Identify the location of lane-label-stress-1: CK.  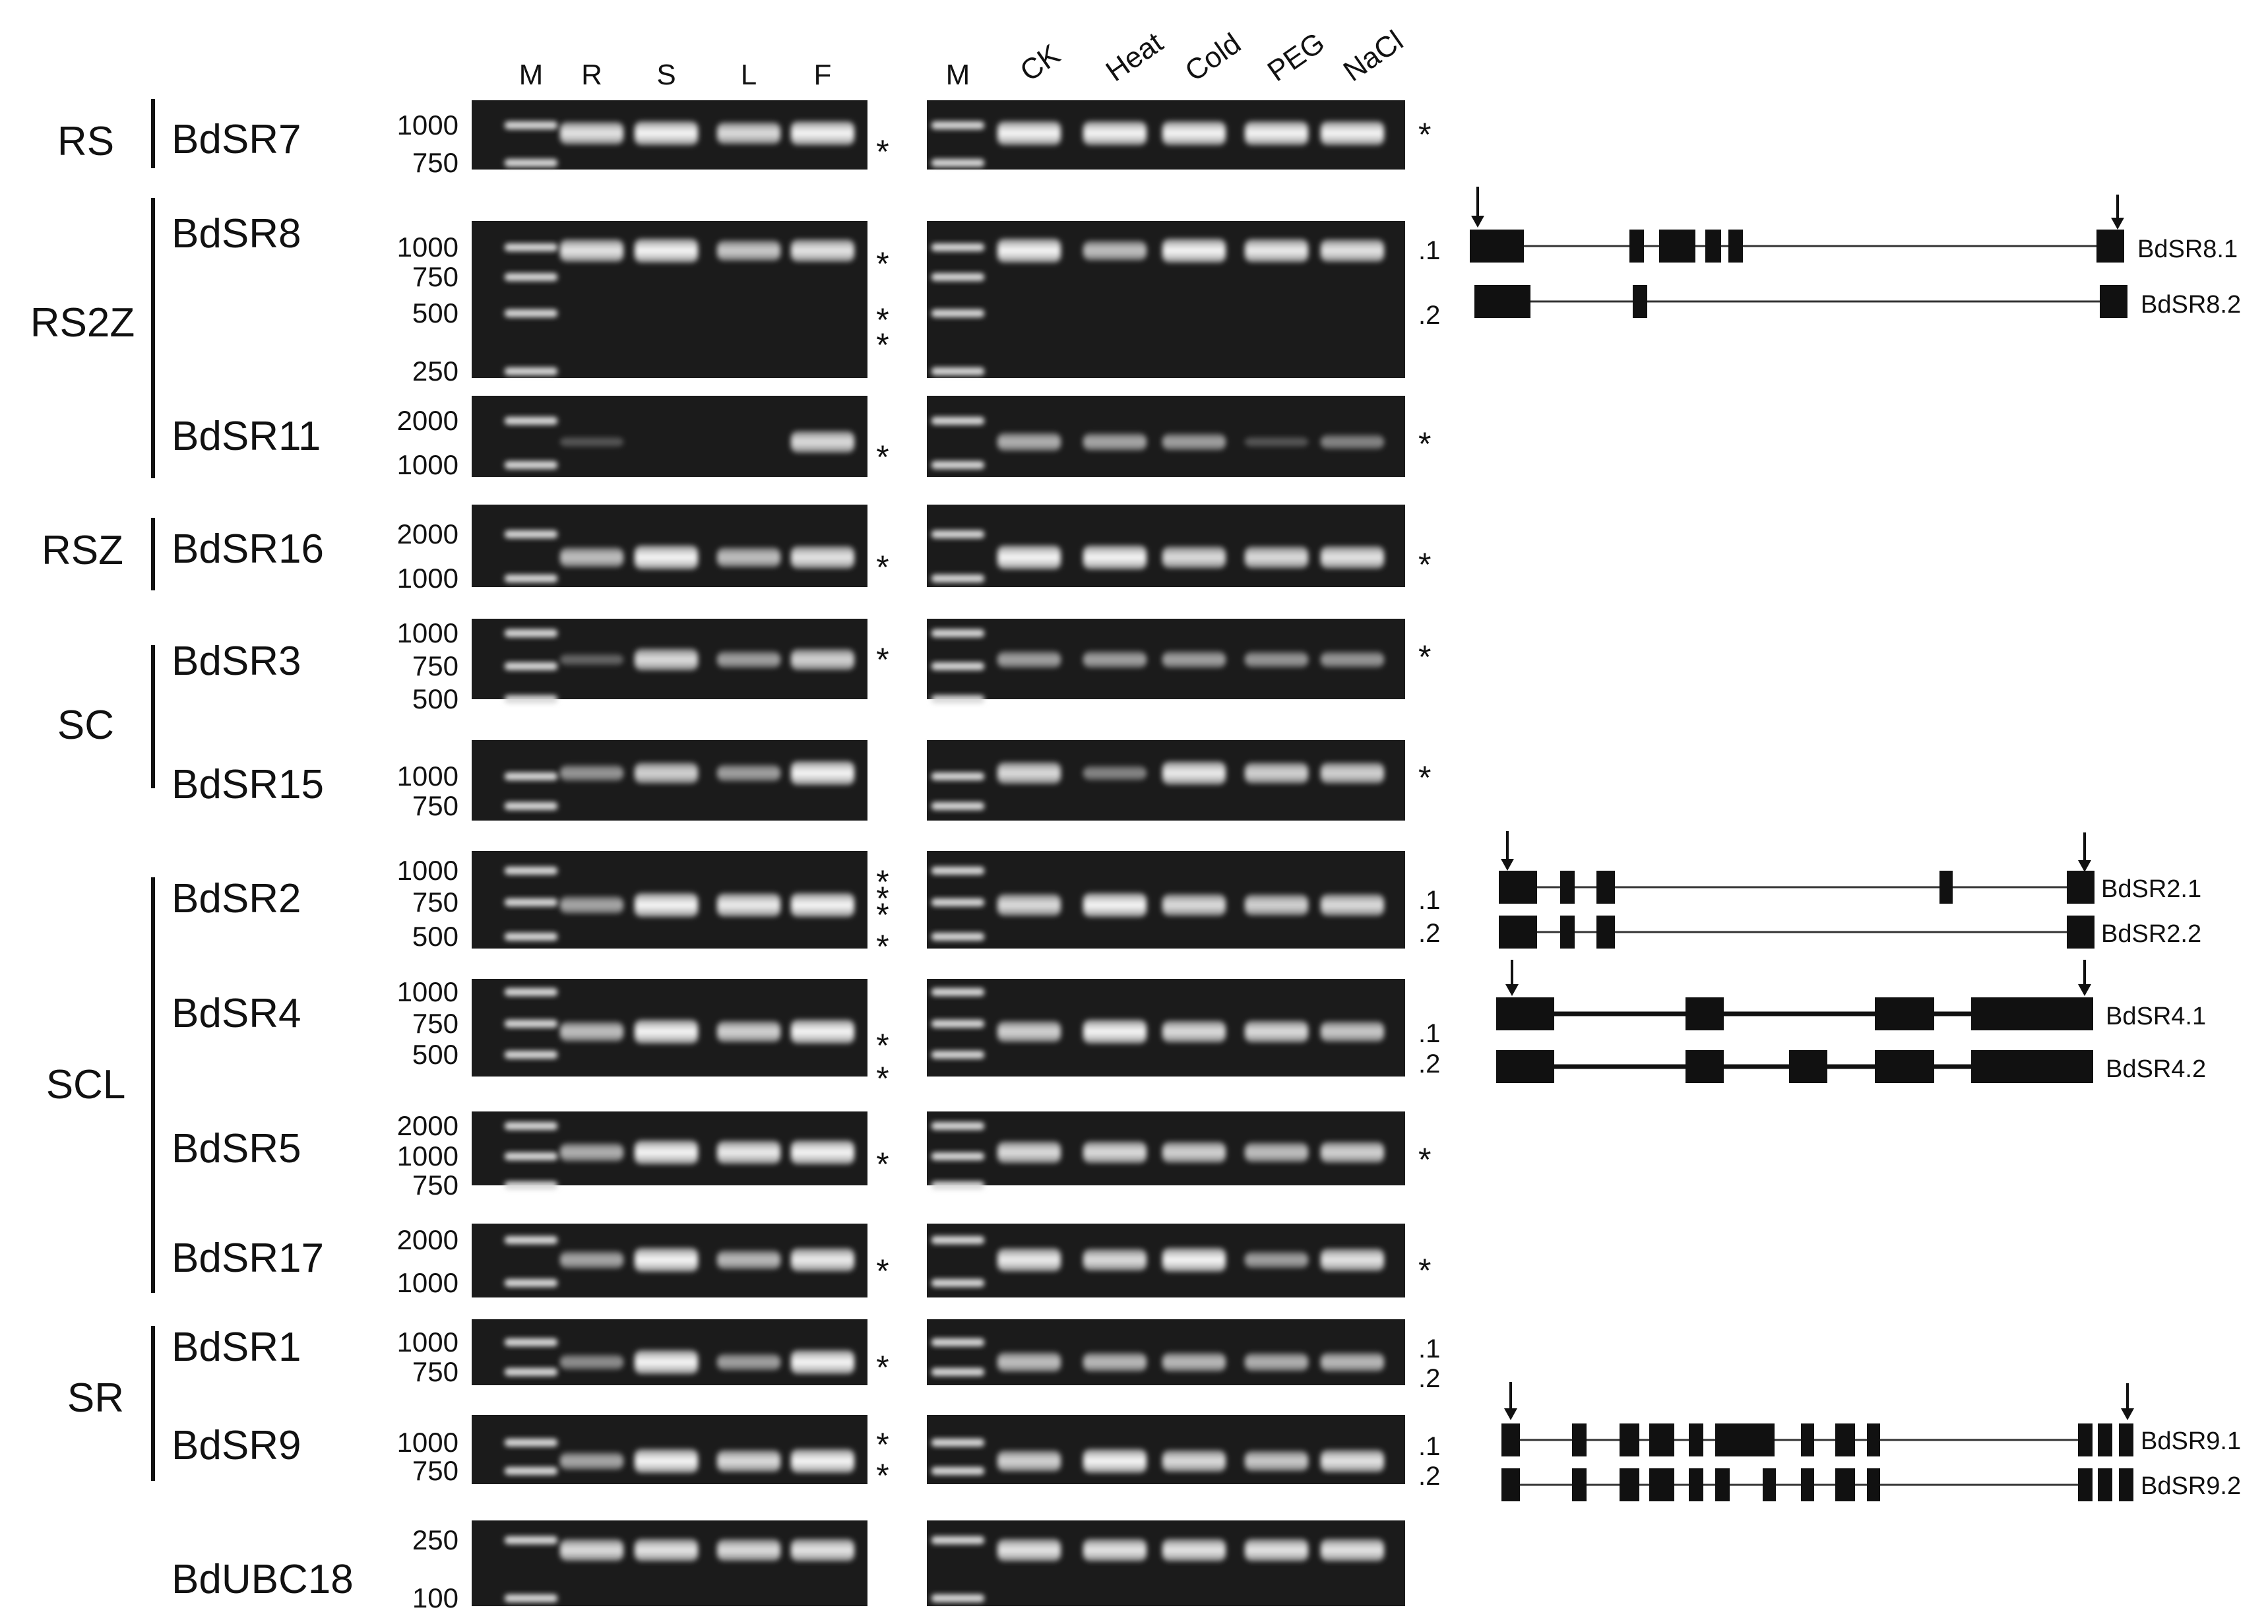
(1040, 63).